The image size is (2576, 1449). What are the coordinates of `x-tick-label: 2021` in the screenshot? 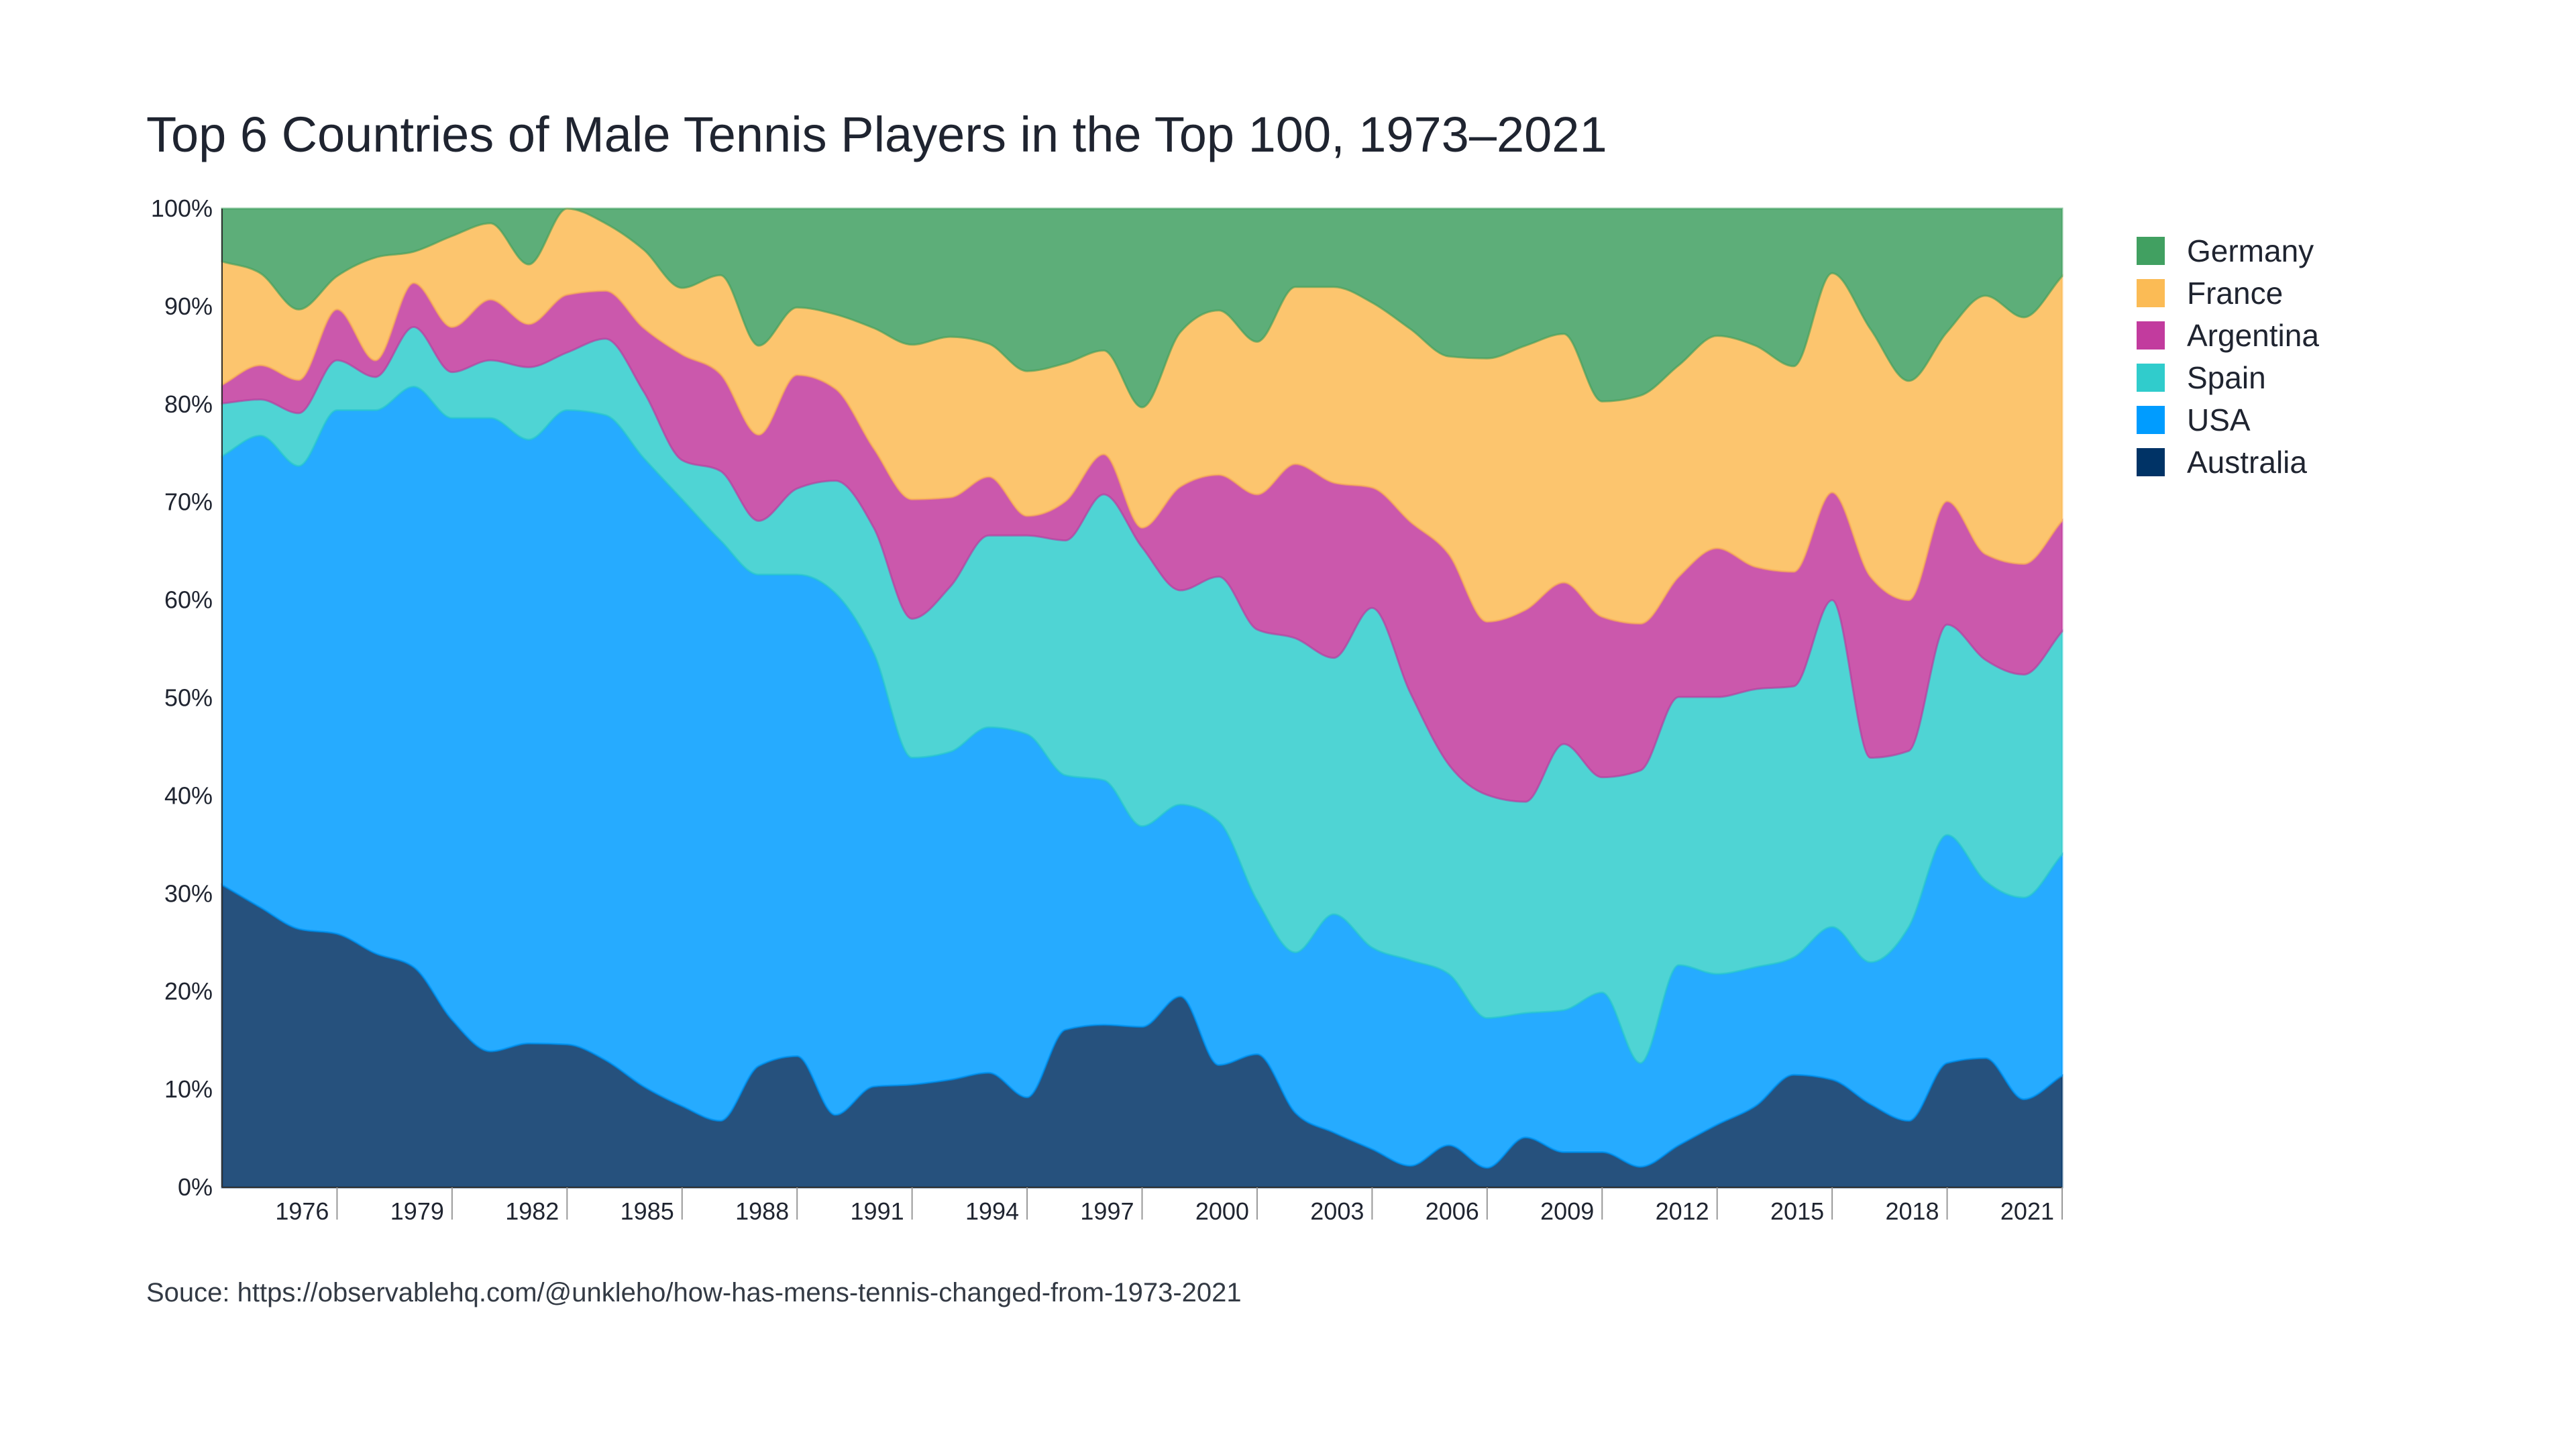 It's located at (2027, 1211).